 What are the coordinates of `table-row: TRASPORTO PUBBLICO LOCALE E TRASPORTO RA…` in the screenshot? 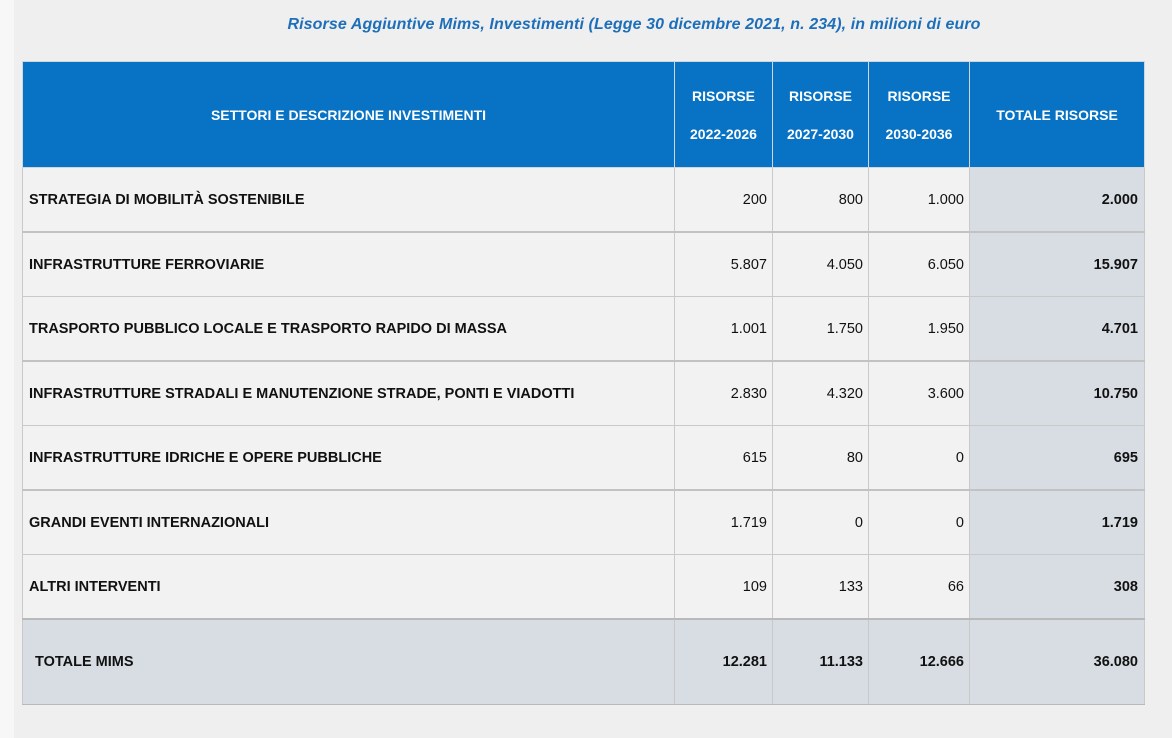 It's located at (583, 329).